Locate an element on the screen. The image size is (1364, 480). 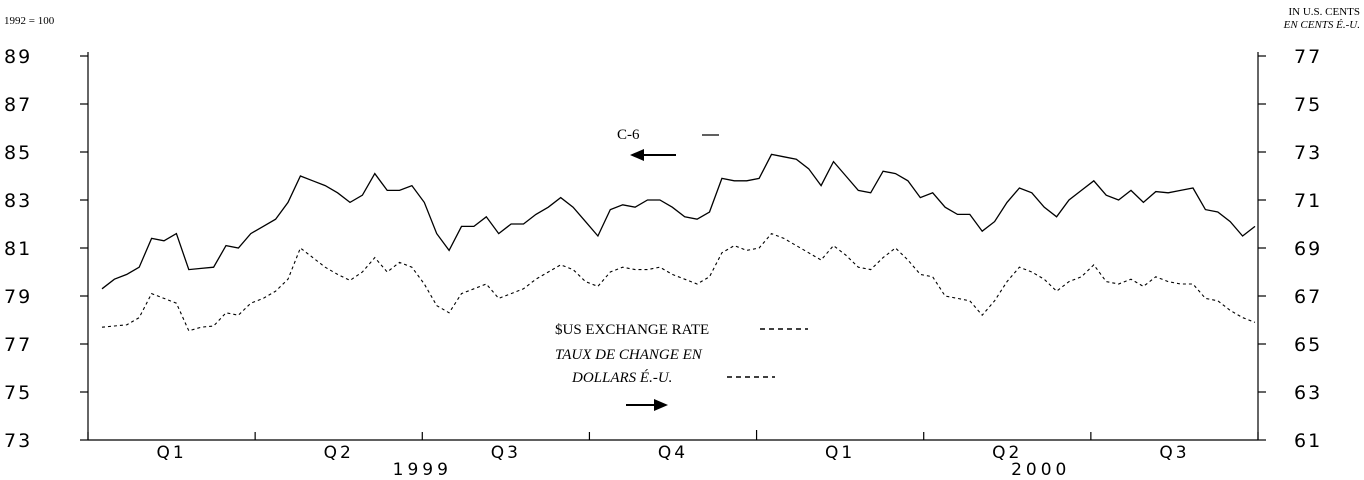
quarter-label: Q4 is located at coordinates (673, 453).